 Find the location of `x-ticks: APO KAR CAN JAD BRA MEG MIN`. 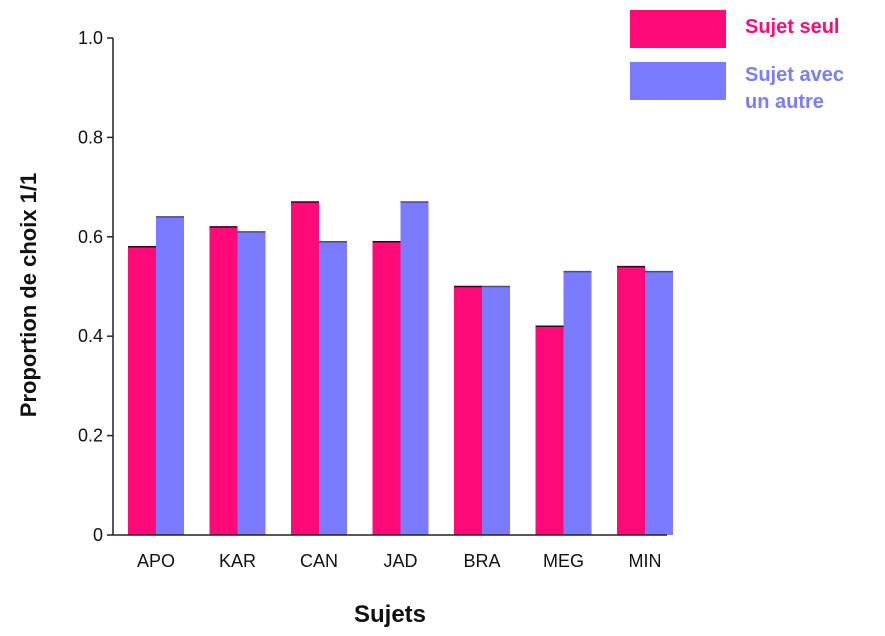

x-ticks: APO KAR CAN JAD BRA MEG MIN is located at coordinates (399, 561).